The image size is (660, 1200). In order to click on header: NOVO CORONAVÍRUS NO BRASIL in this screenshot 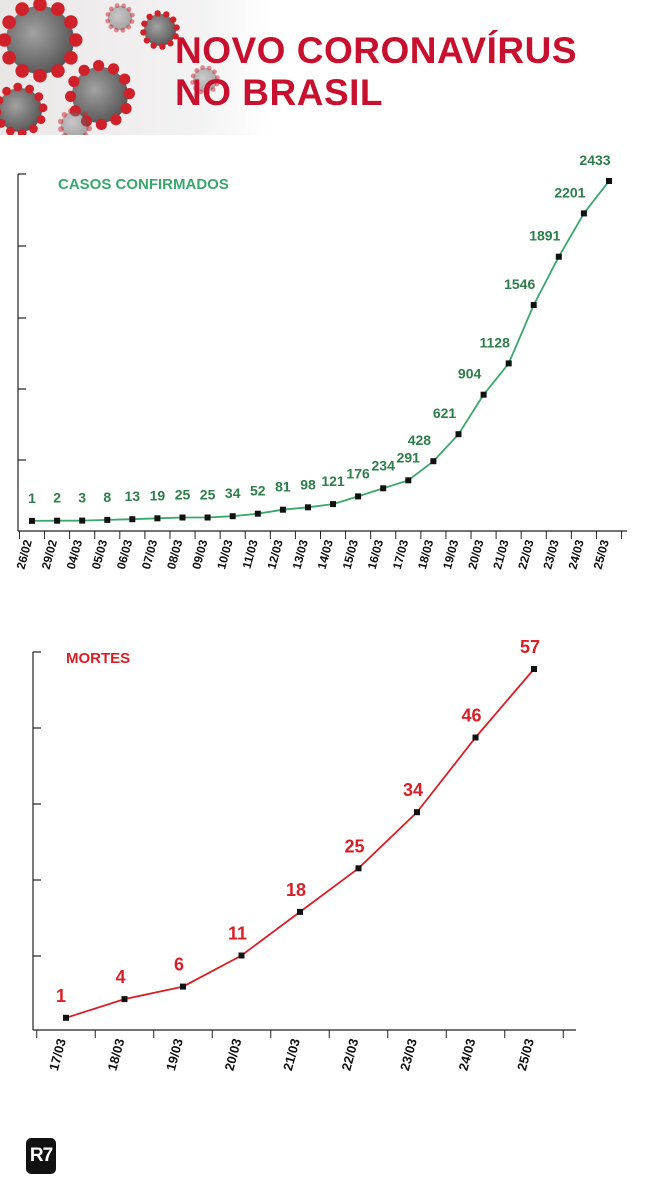, I will do `click(330, 67)`.